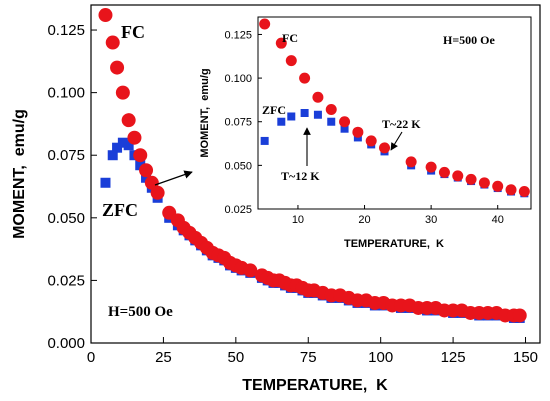 The image size is (550, 401). Describe the element at coordinates (398, 215) in the screenshot. I see `inset-x-ticks: 10 20 30 40` at that location.